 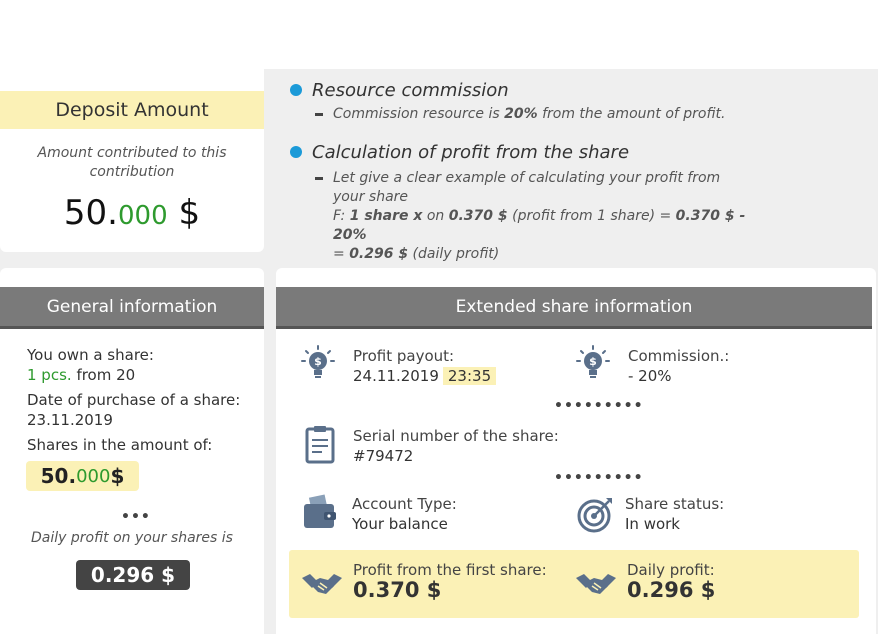 What do you see at coordinates (117, 476) in the screenshot?
I see `shares-amount-currency: $` at bounding box center [117, 476].